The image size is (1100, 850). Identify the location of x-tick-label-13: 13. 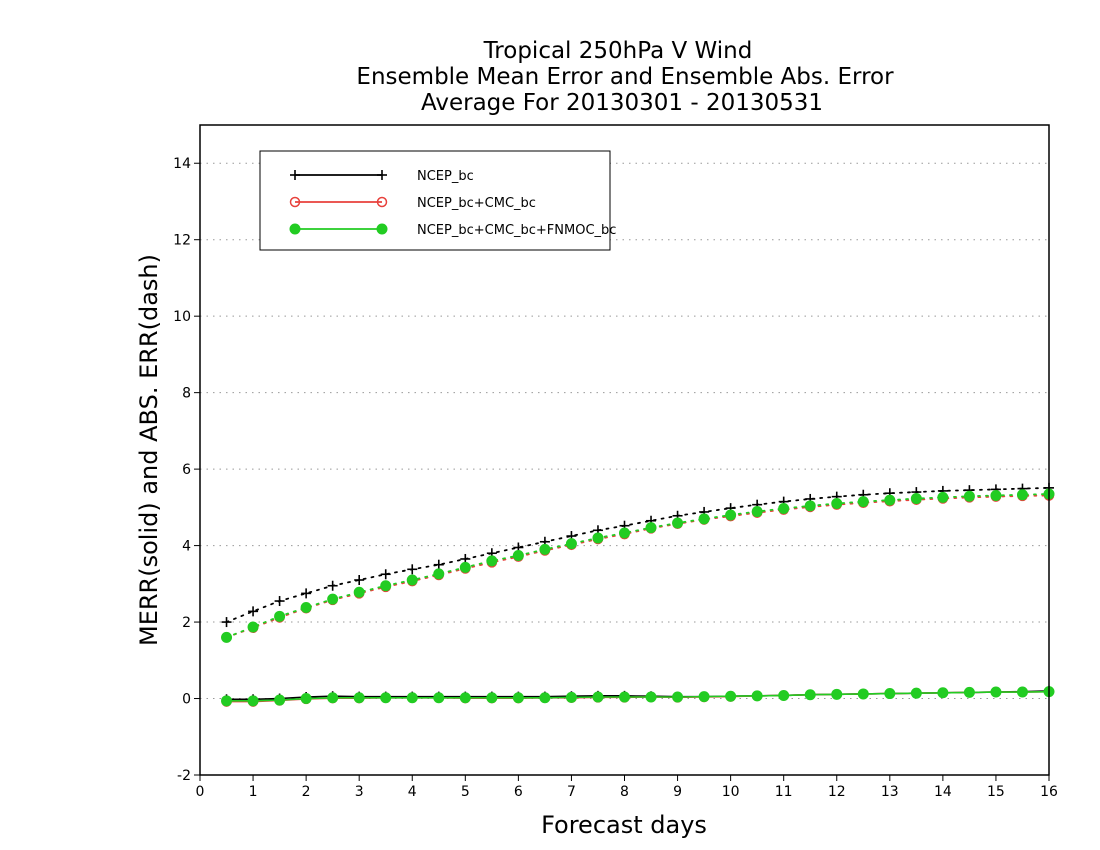
(890, 792).